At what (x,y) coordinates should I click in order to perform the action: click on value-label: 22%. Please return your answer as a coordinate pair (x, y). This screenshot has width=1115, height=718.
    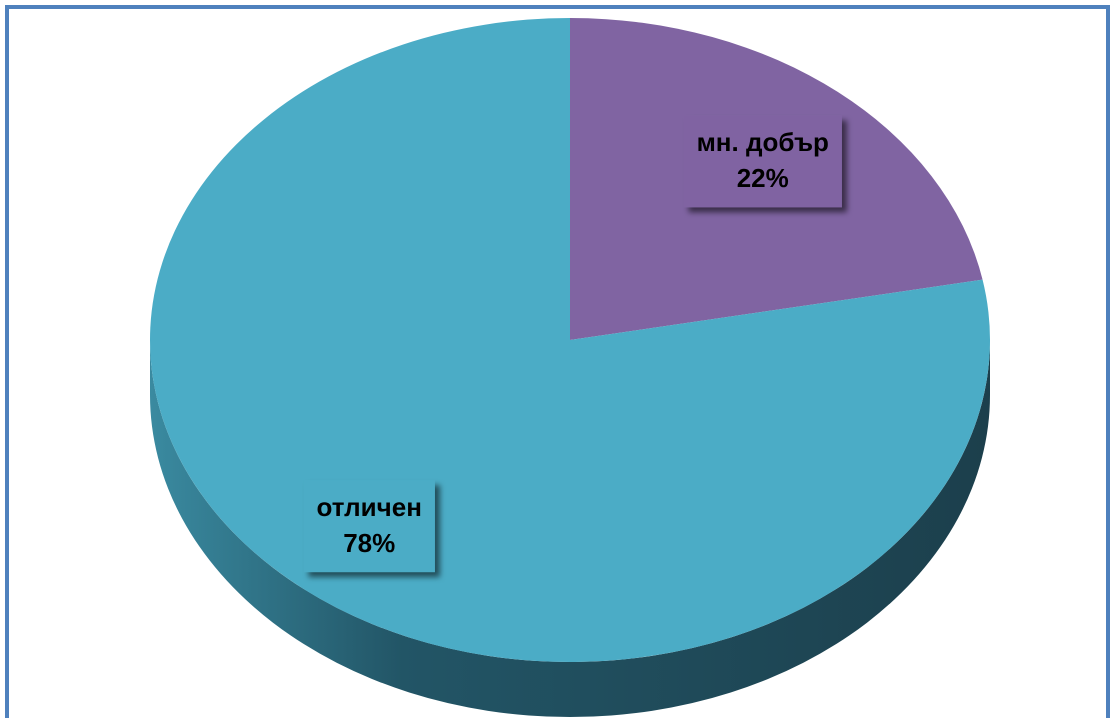
    Looking at the image, I should click on (763, 178).